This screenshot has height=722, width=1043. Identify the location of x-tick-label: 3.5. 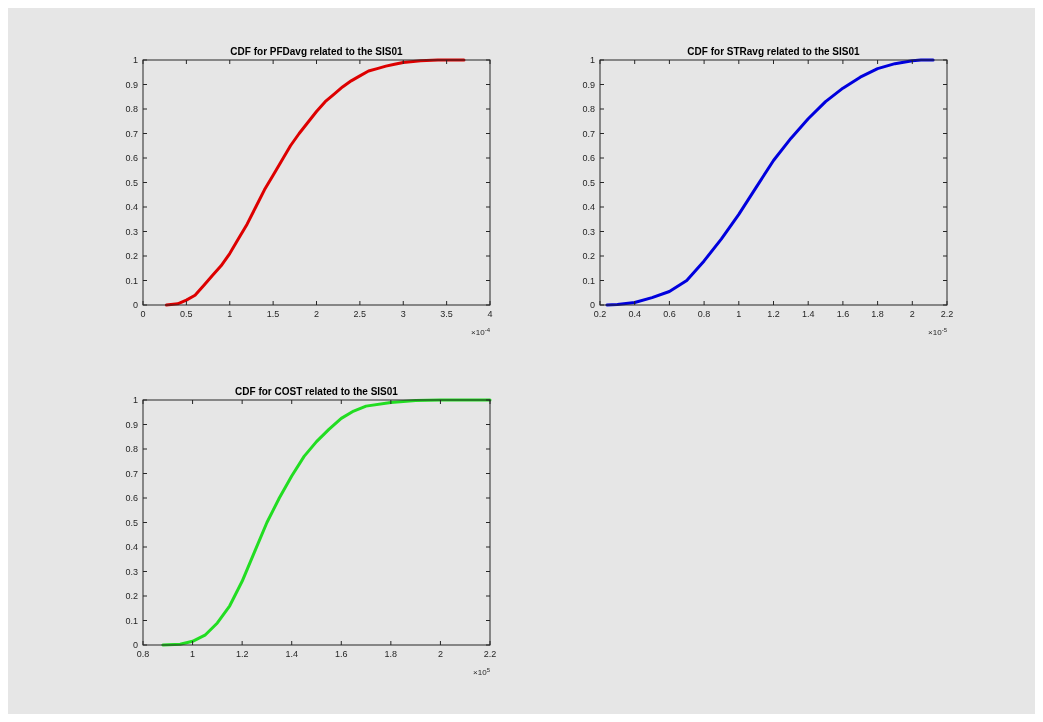
(446, 314).